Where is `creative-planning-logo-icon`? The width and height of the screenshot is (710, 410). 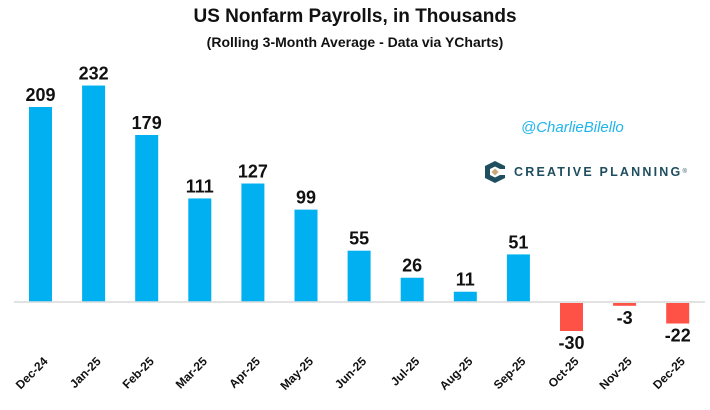 creative-planning-logo-icon is located at coordinates (495, 172).